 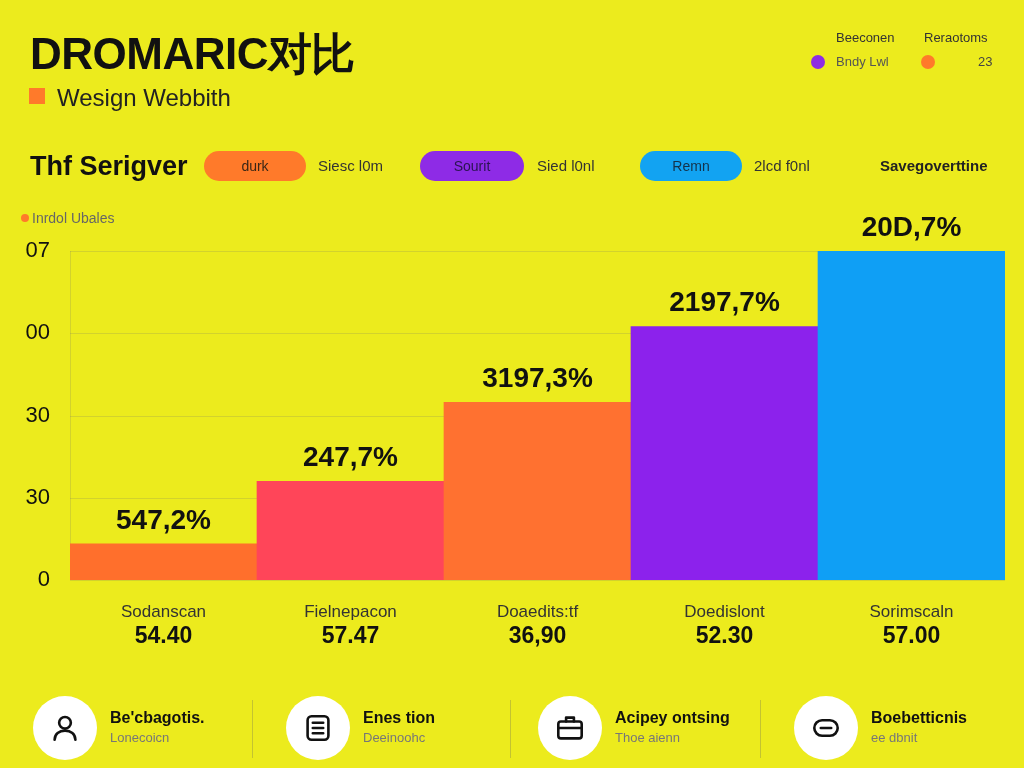 I want to click on x-tick-label: Sorimscaln 57.00, so click(x=911, y=625).